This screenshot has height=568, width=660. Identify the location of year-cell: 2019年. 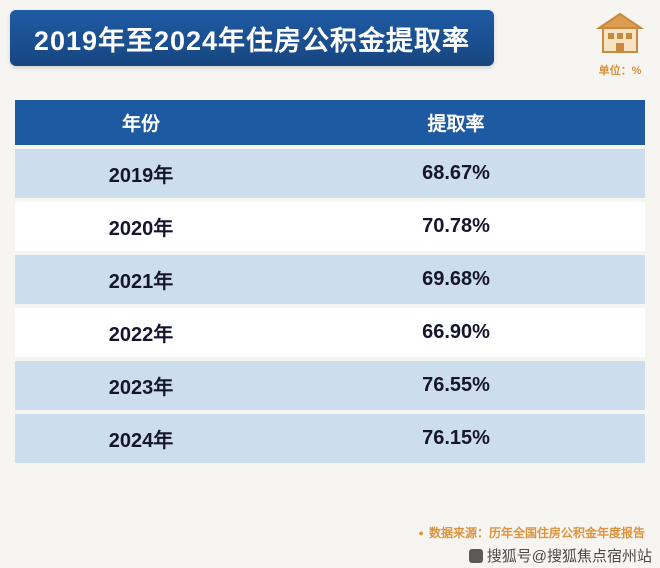
(141, 176).